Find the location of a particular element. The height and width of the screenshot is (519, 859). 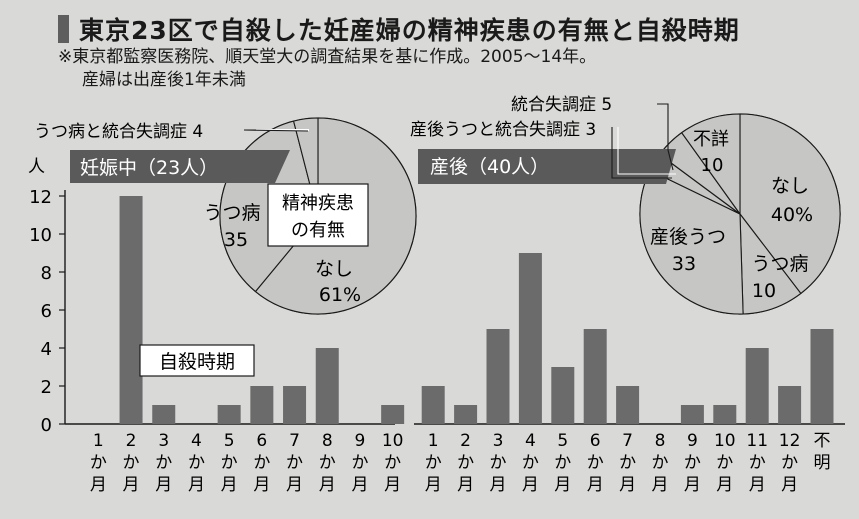

inset-label: 自殺時期 is located at coordinates (197, 362).